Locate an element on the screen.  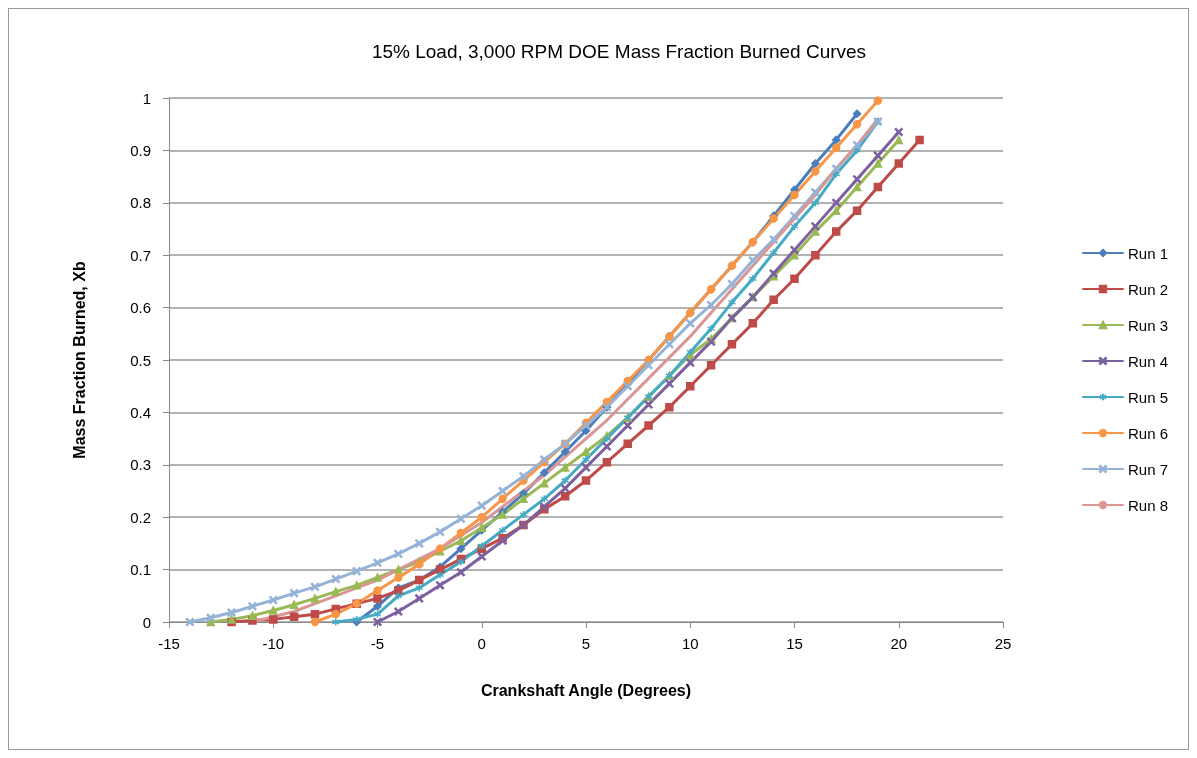
legend-label: Run 3 is located at coordinates (1147, 325).